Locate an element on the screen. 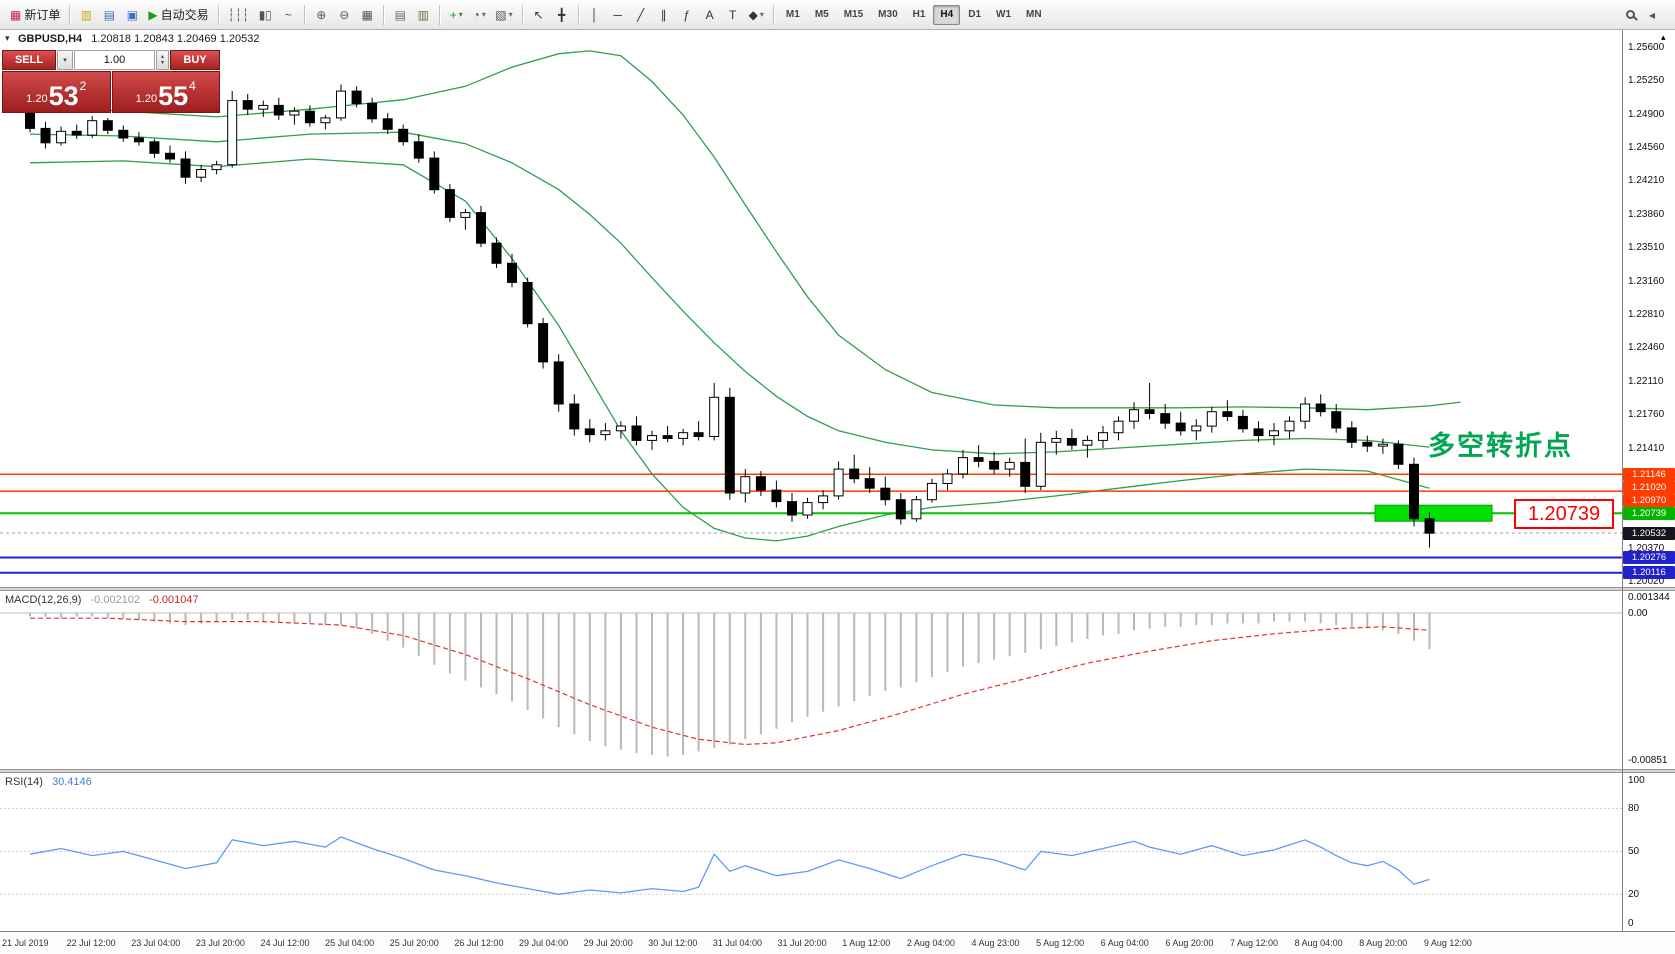 The height and width of the screenshot is (954, 1675). auto-trading-button-label: 自动交易 is located at coordinates (184, 15).